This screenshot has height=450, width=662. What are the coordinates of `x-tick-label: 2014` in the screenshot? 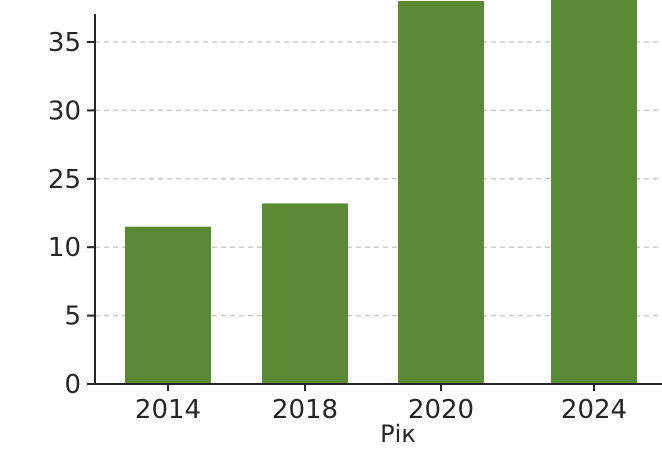 It's located at (168, 410).